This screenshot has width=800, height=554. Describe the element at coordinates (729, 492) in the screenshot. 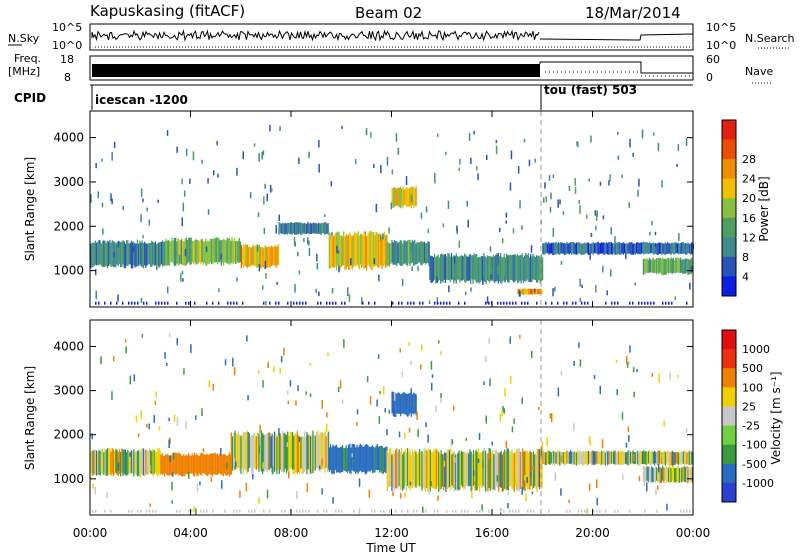

I see `colorbar-segment` at that location.